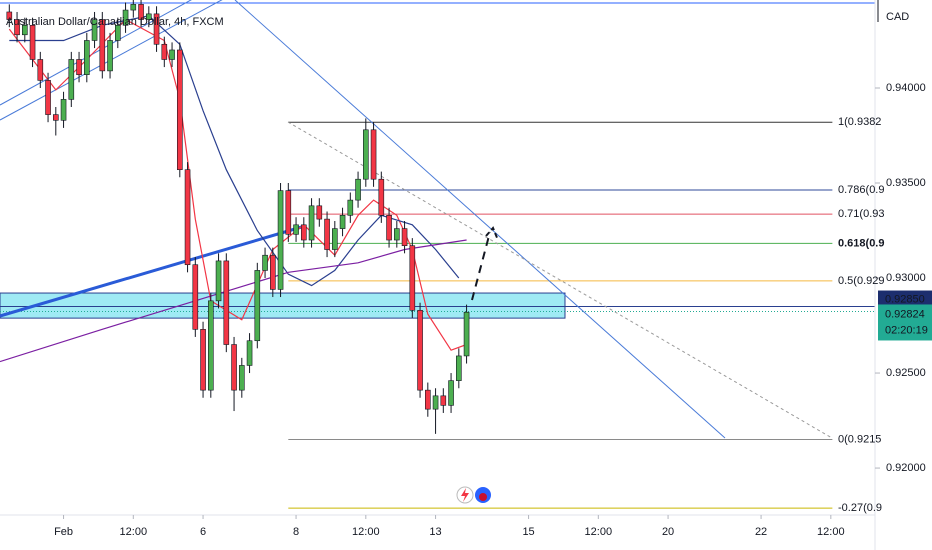 This screenshot has width=932, height=550. I want to click on last-price-label: 0.92824, so click(905, 314).